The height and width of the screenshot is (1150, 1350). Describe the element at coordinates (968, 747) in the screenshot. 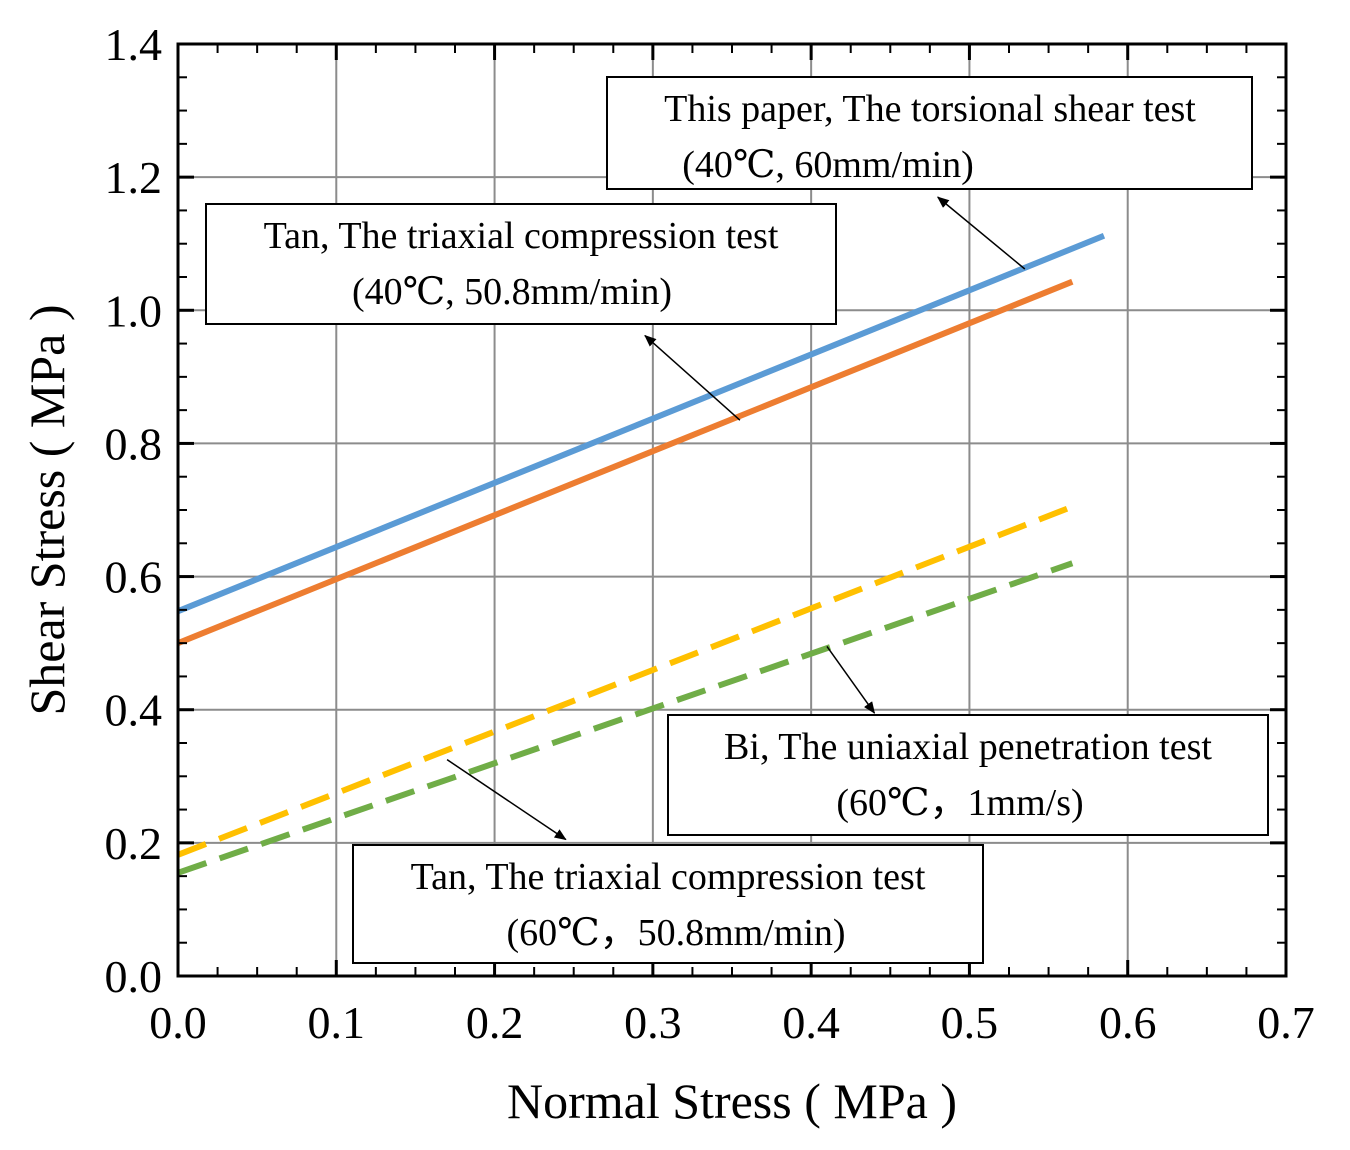

I see `annotation-line1-3: Bi, The uniaxial penetration test` at that location.